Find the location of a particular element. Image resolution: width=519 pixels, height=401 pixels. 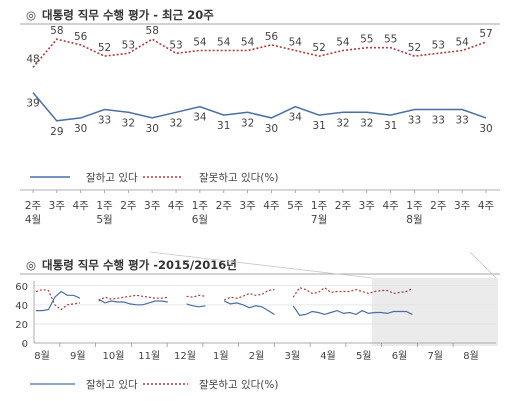

x-tick-label-month: 5월 is located at coordinates (104, 220).